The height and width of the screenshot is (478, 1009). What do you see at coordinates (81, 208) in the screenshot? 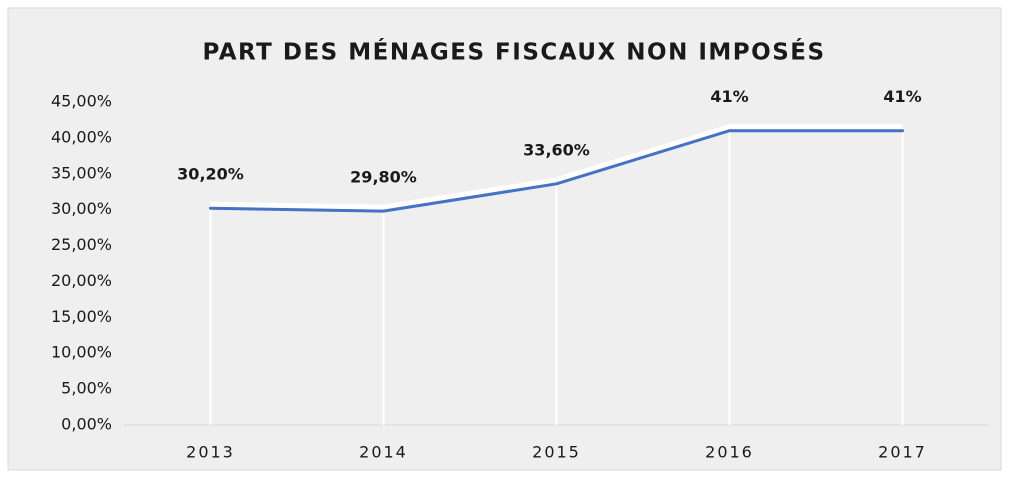
I see `y-tick-label: 30,00%` at bounding box center [81, 208].